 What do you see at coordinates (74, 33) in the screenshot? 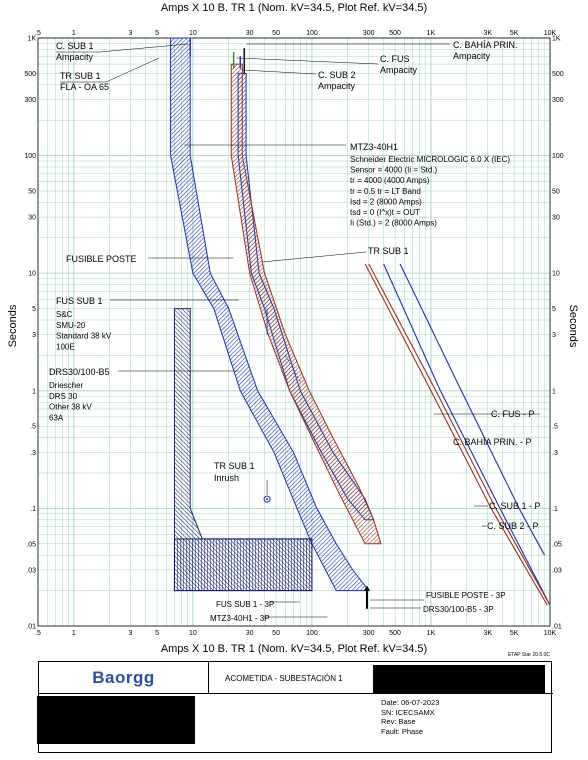
I see `x-tick-top: 1` at bounding box center [74, 33].